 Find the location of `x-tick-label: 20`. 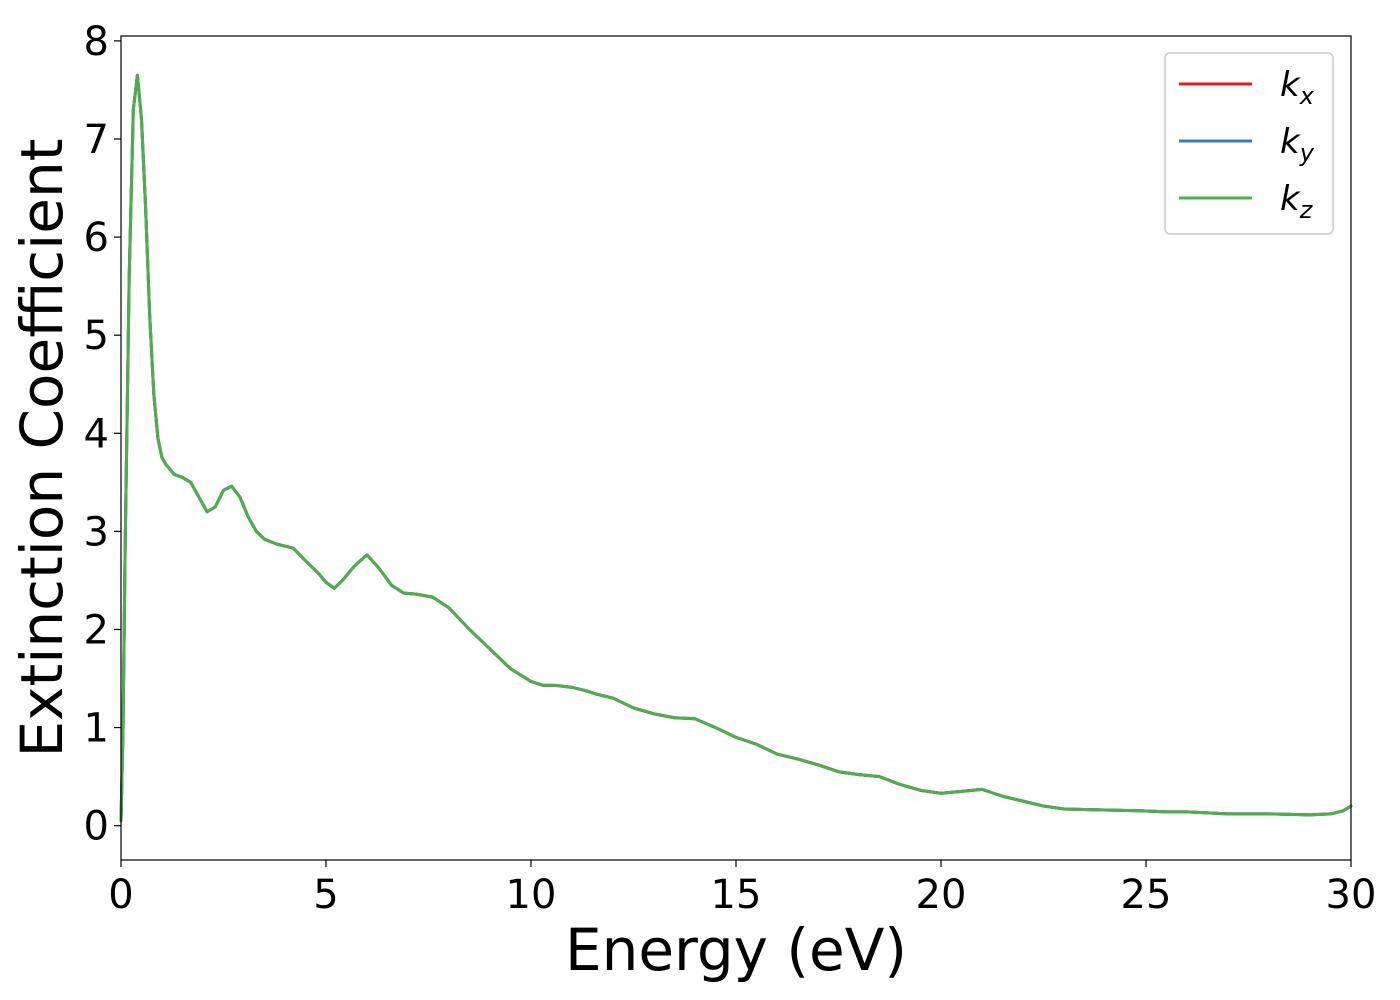

x-tick-label: 20 is located at coordinates (941, 895).